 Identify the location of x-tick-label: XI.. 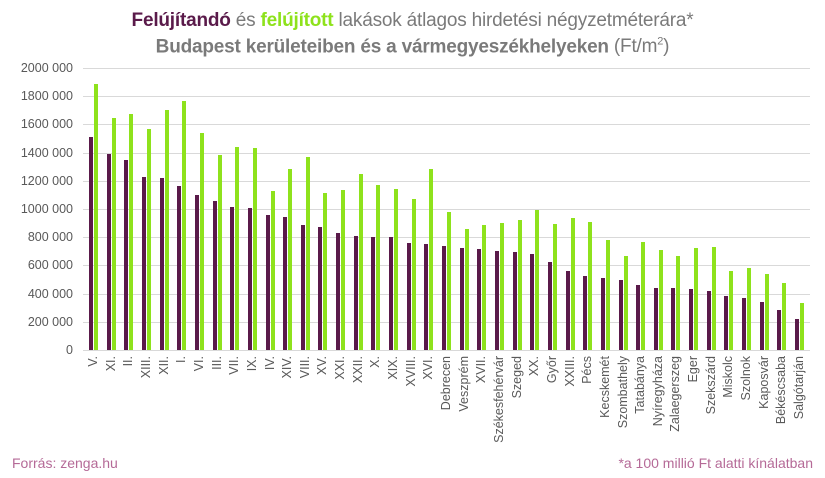
(110, 364).